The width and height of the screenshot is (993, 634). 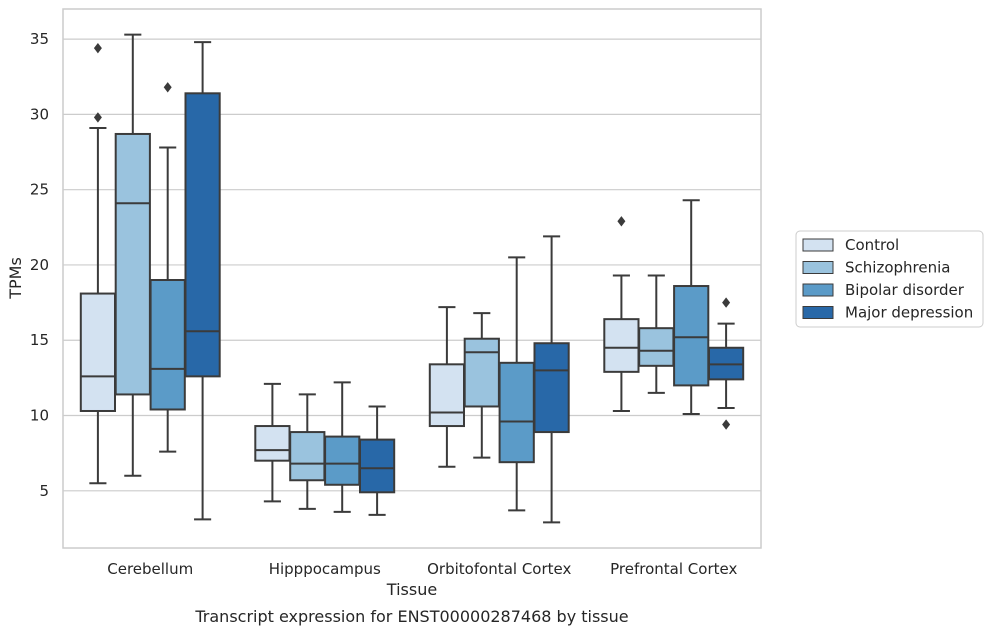 I want to click on y-tick-label: 30, so click(x=39, y=114).